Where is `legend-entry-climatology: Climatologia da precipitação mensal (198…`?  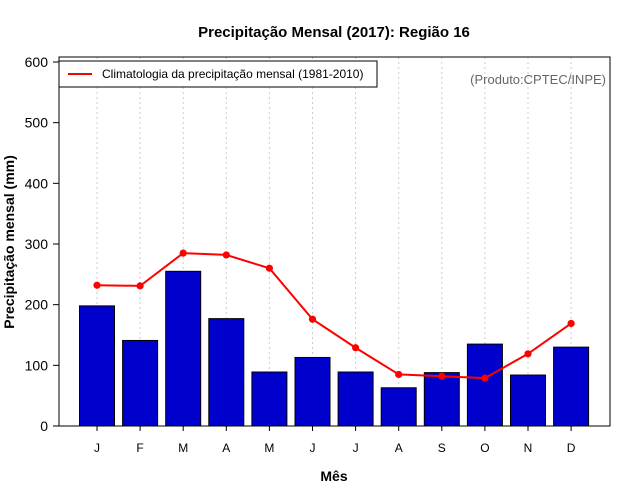 legend-entry-climatology: Climatologia da precipitação mensal (198… is located at coordinates (232, 74).